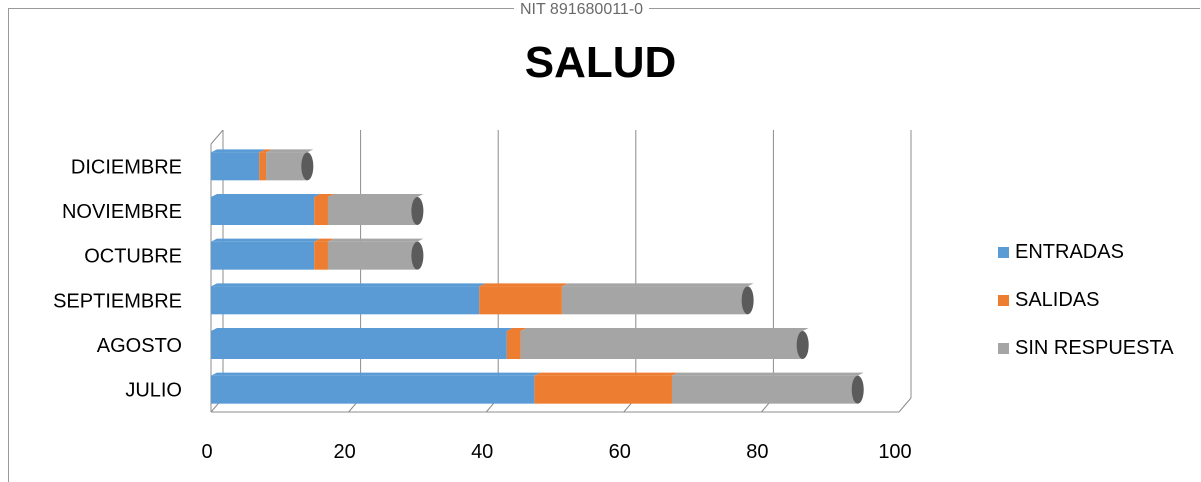  Describe the element at coordinates (894, 452) in the screenshot. I see `x-tick-label: 100` at that location.